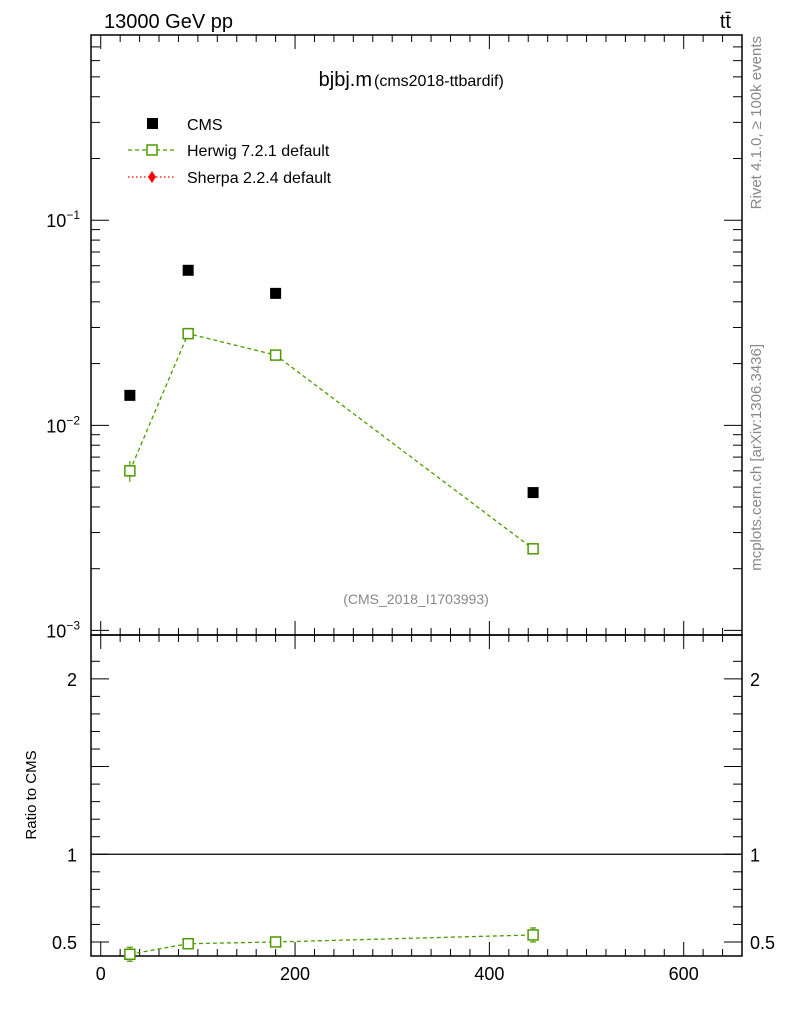 Image resolution: width=786 pixels, height=1024 pixels. What do you see at coordinates (31, 794) in the screenshot?
I see `ratio-y-axis-label: Ratio to CMS` at bounding box center [31, 794].